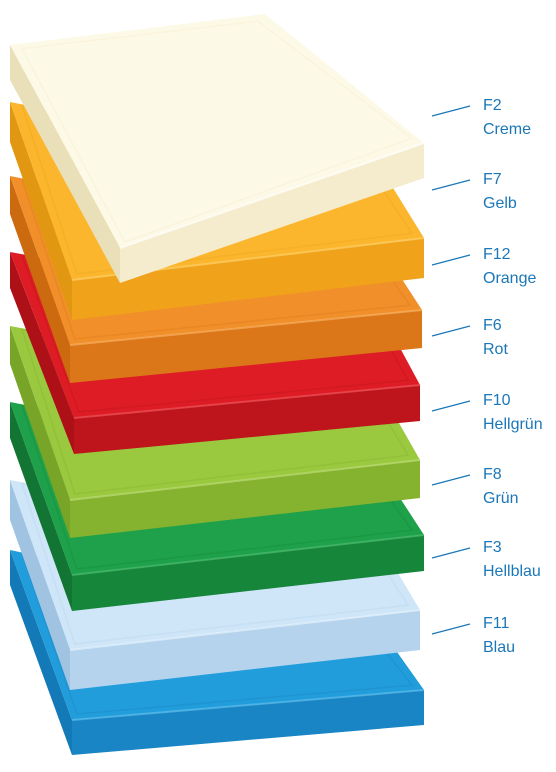  Describe the element at coordinates (497, 400) in the screenshot. I see `label-code: F10` at that location.